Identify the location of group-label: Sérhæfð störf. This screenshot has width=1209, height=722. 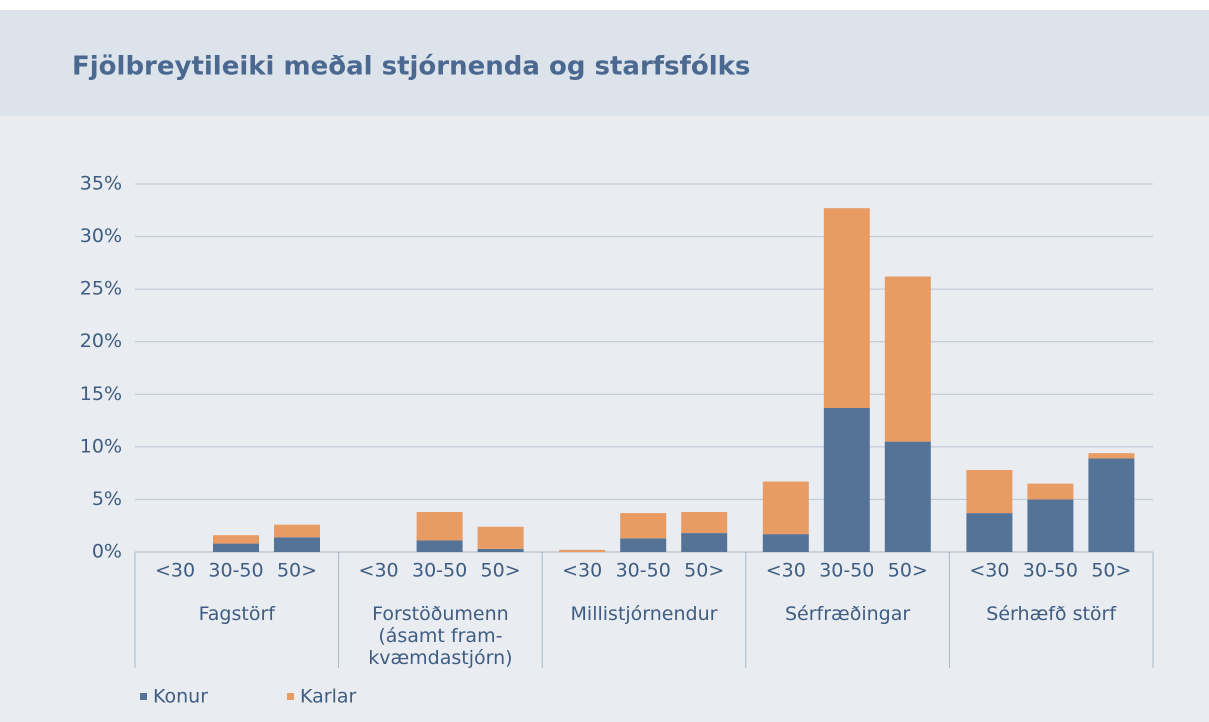
(1051, 614).